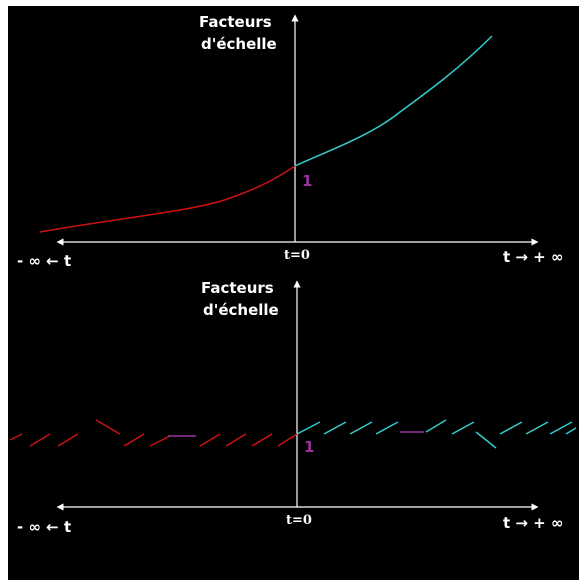 This screenshot has width=579, height=580. What do you see at coordinates (239, 44) in the screenshot?
I see `top-y-label-line2: d'échelle` at bounding box center [239, 44].